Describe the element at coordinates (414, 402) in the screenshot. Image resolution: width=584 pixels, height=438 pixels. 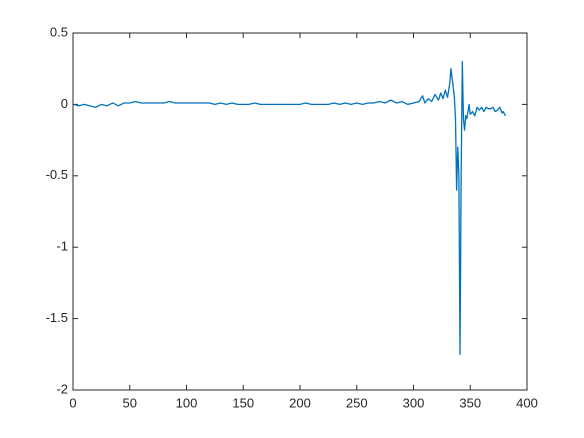
I see `x-tick-label: 300` at that location.